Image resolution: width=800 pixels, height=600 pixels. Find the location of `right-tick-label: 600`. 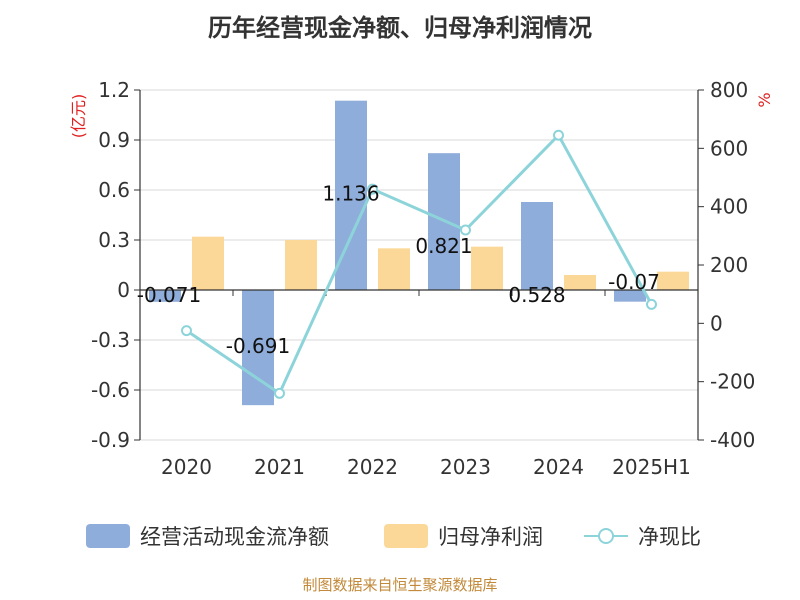

right-tick-label: 600 is located at coordinates (729, 148).